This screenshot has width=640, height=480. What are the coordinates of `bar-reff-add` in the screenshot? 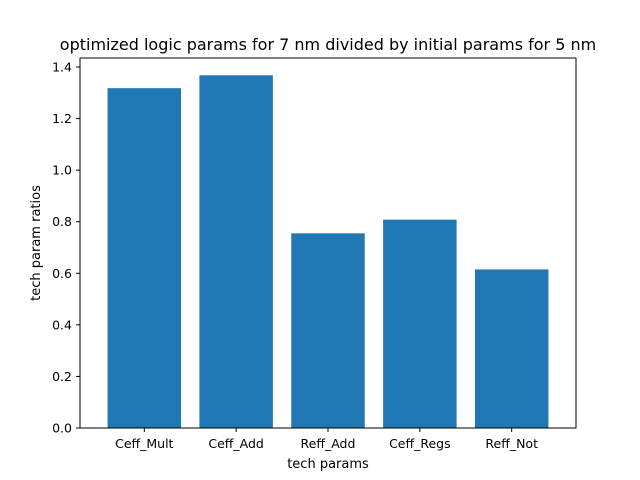 It's located at (328, 330).